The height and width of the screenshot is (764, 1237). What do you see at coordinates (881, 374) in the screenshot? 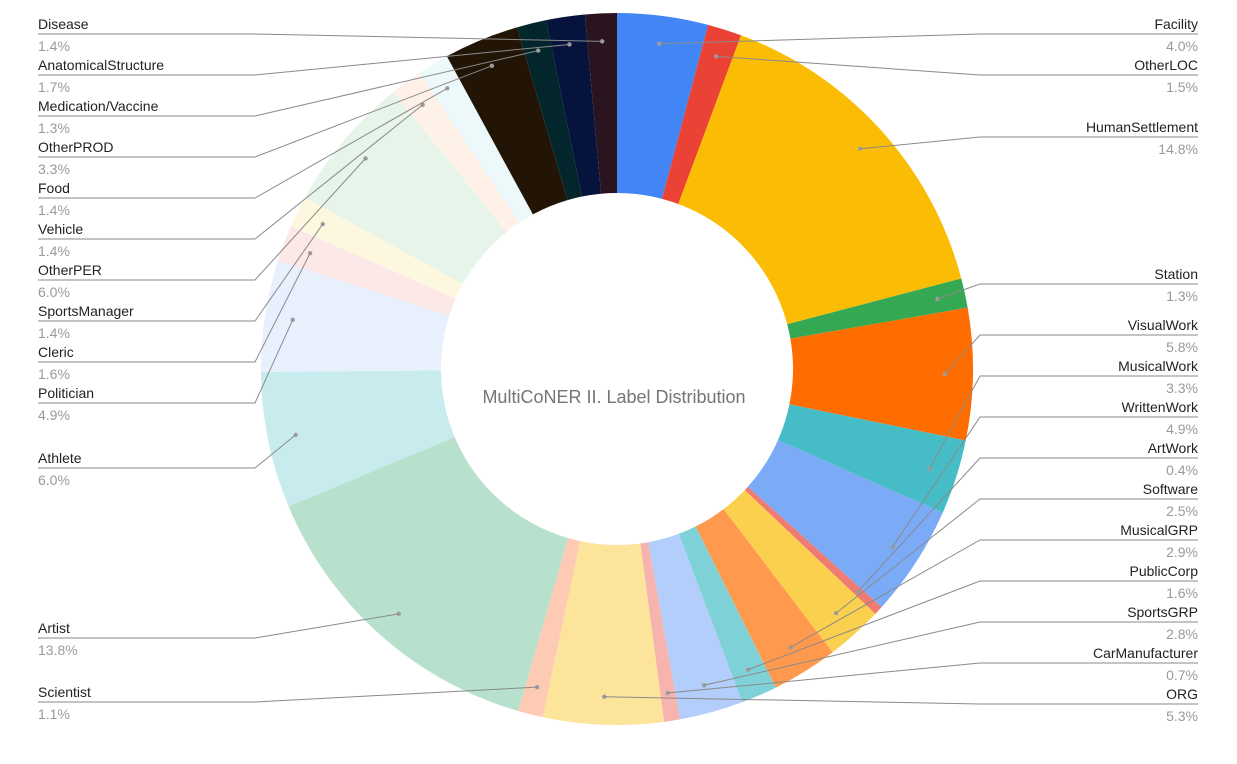
I see `slice-visualwork` at bounding box center [881, 374].